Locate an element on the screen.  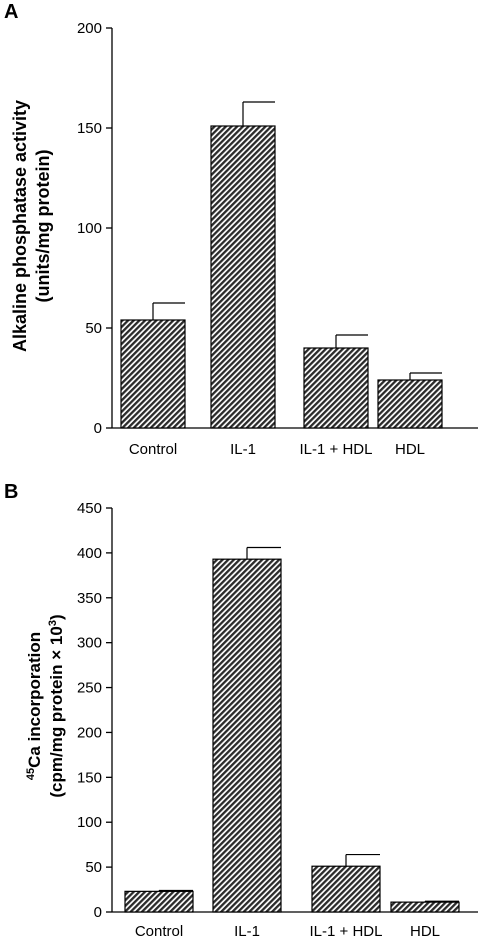
panel-b-y-tick-label: 0 is located at coordinates (98, 912).